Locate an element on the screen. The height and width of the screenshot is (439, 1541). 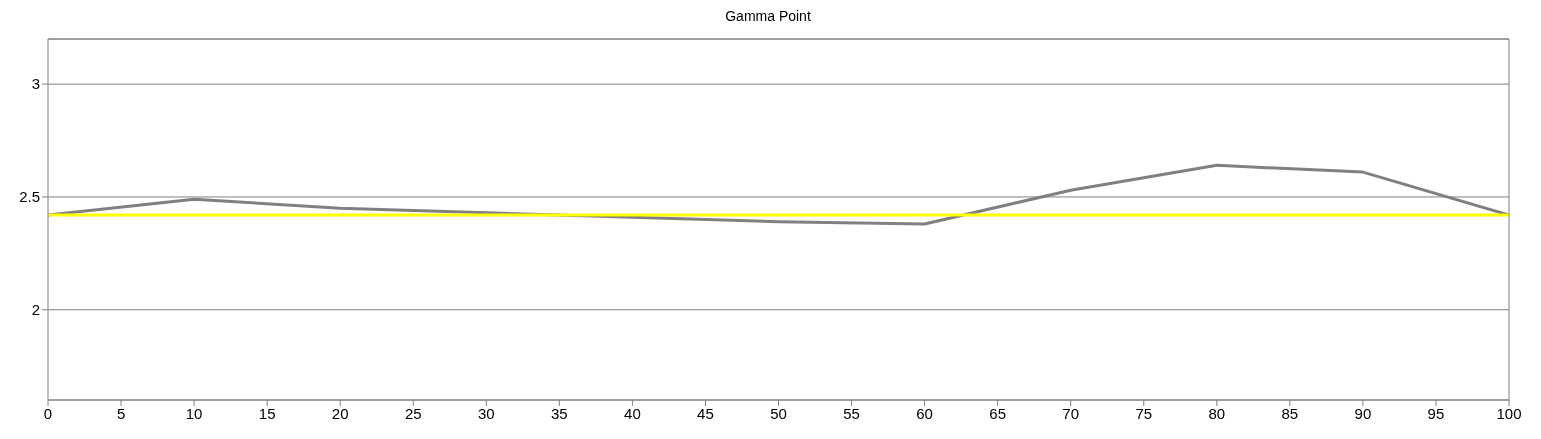
x-tick-label: 50 is located at coordinates (778, 413).